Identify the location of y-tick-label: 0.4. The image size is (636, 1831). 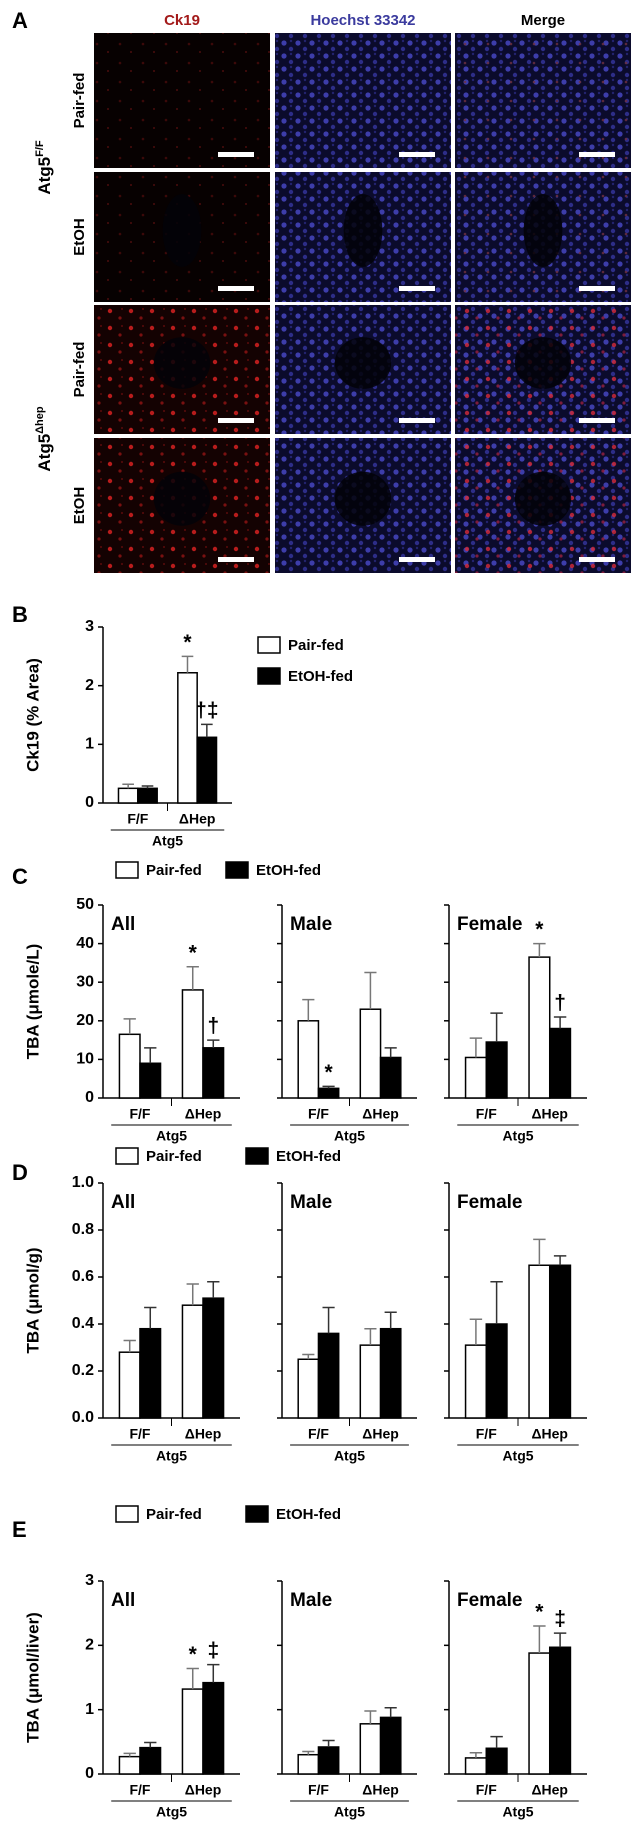
(83, 1323).